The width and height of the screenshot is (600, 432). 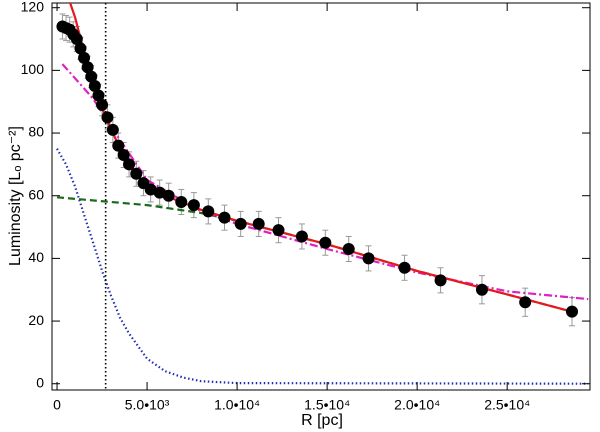 I want to click on x-tick-label: 1.5•10⁴, so click(x=327, y=405).